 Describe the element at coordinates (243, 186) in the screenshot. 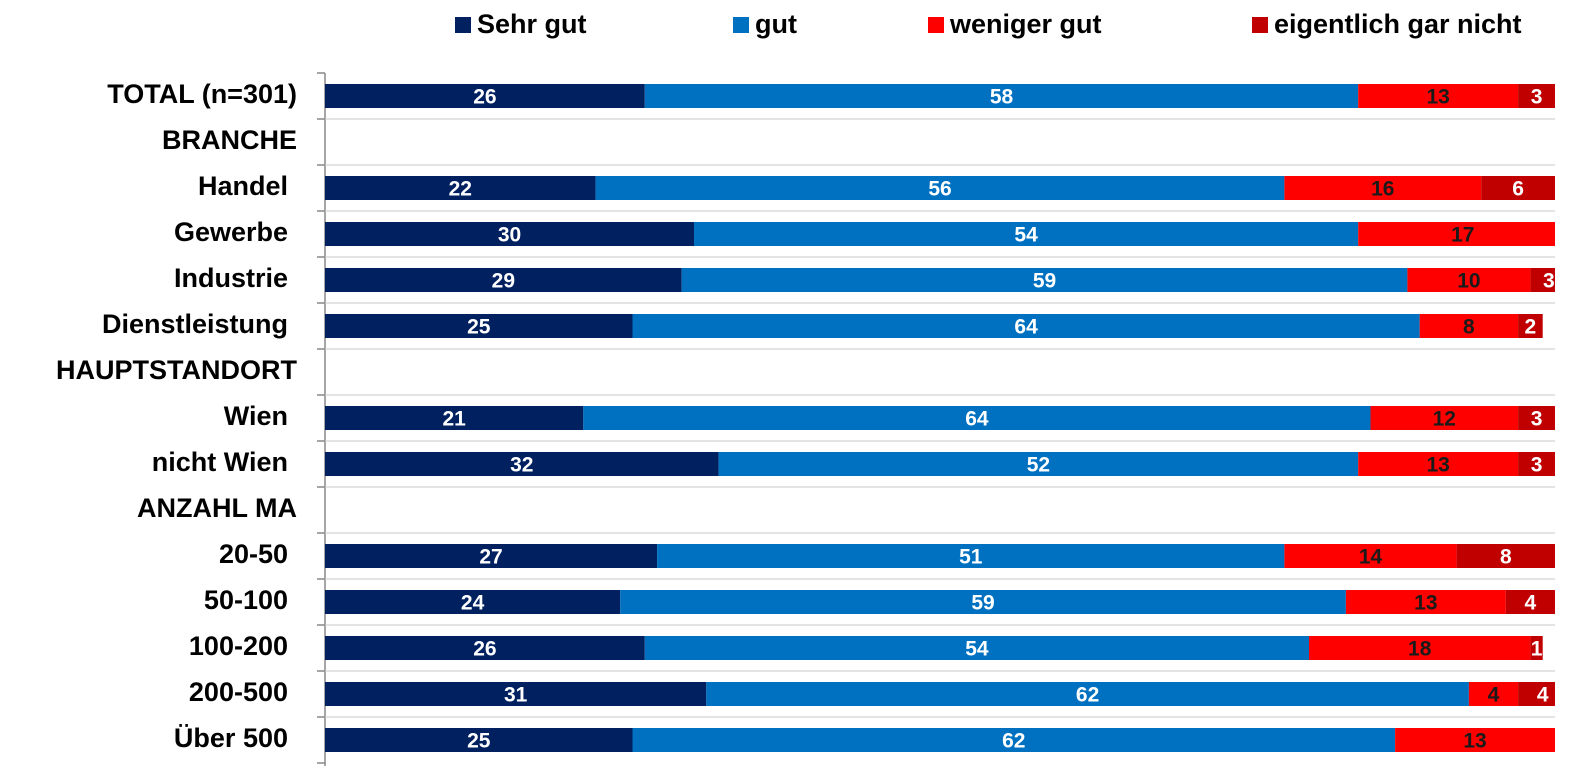

I see `category-label: Handel` at that location.